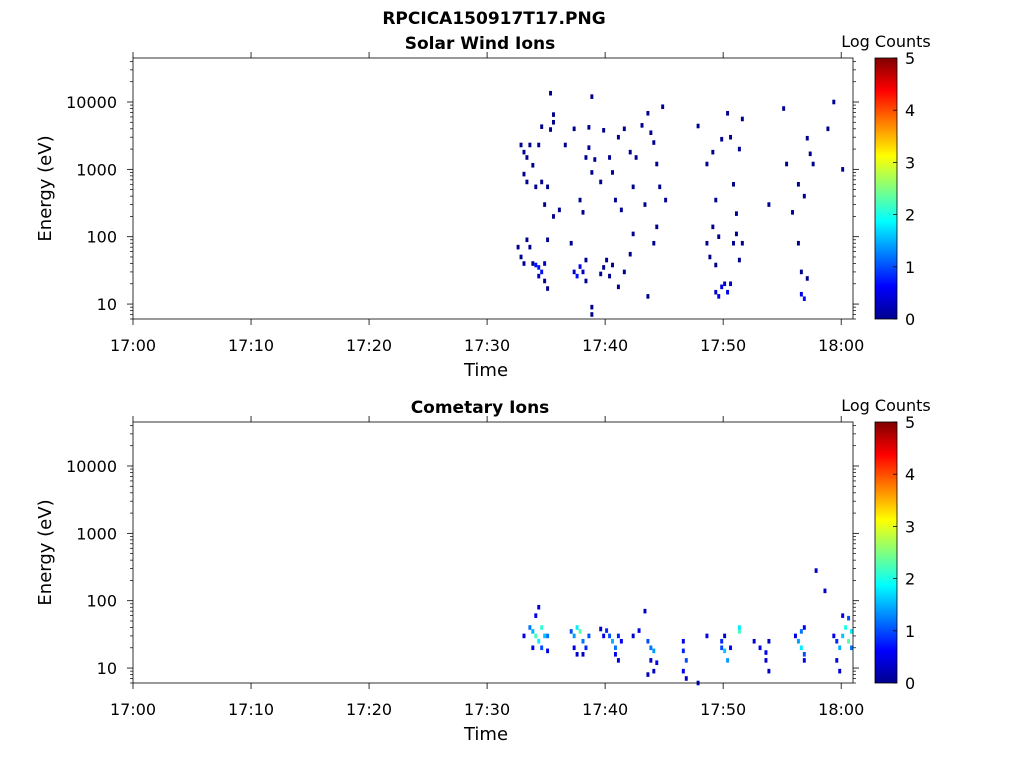 The width and height of the screenshot is (1024, 772). Describe the element at coordinates (493, 19) in the screenshot. I see `figure-title: RPCICA150917T17.PNG` at that location.